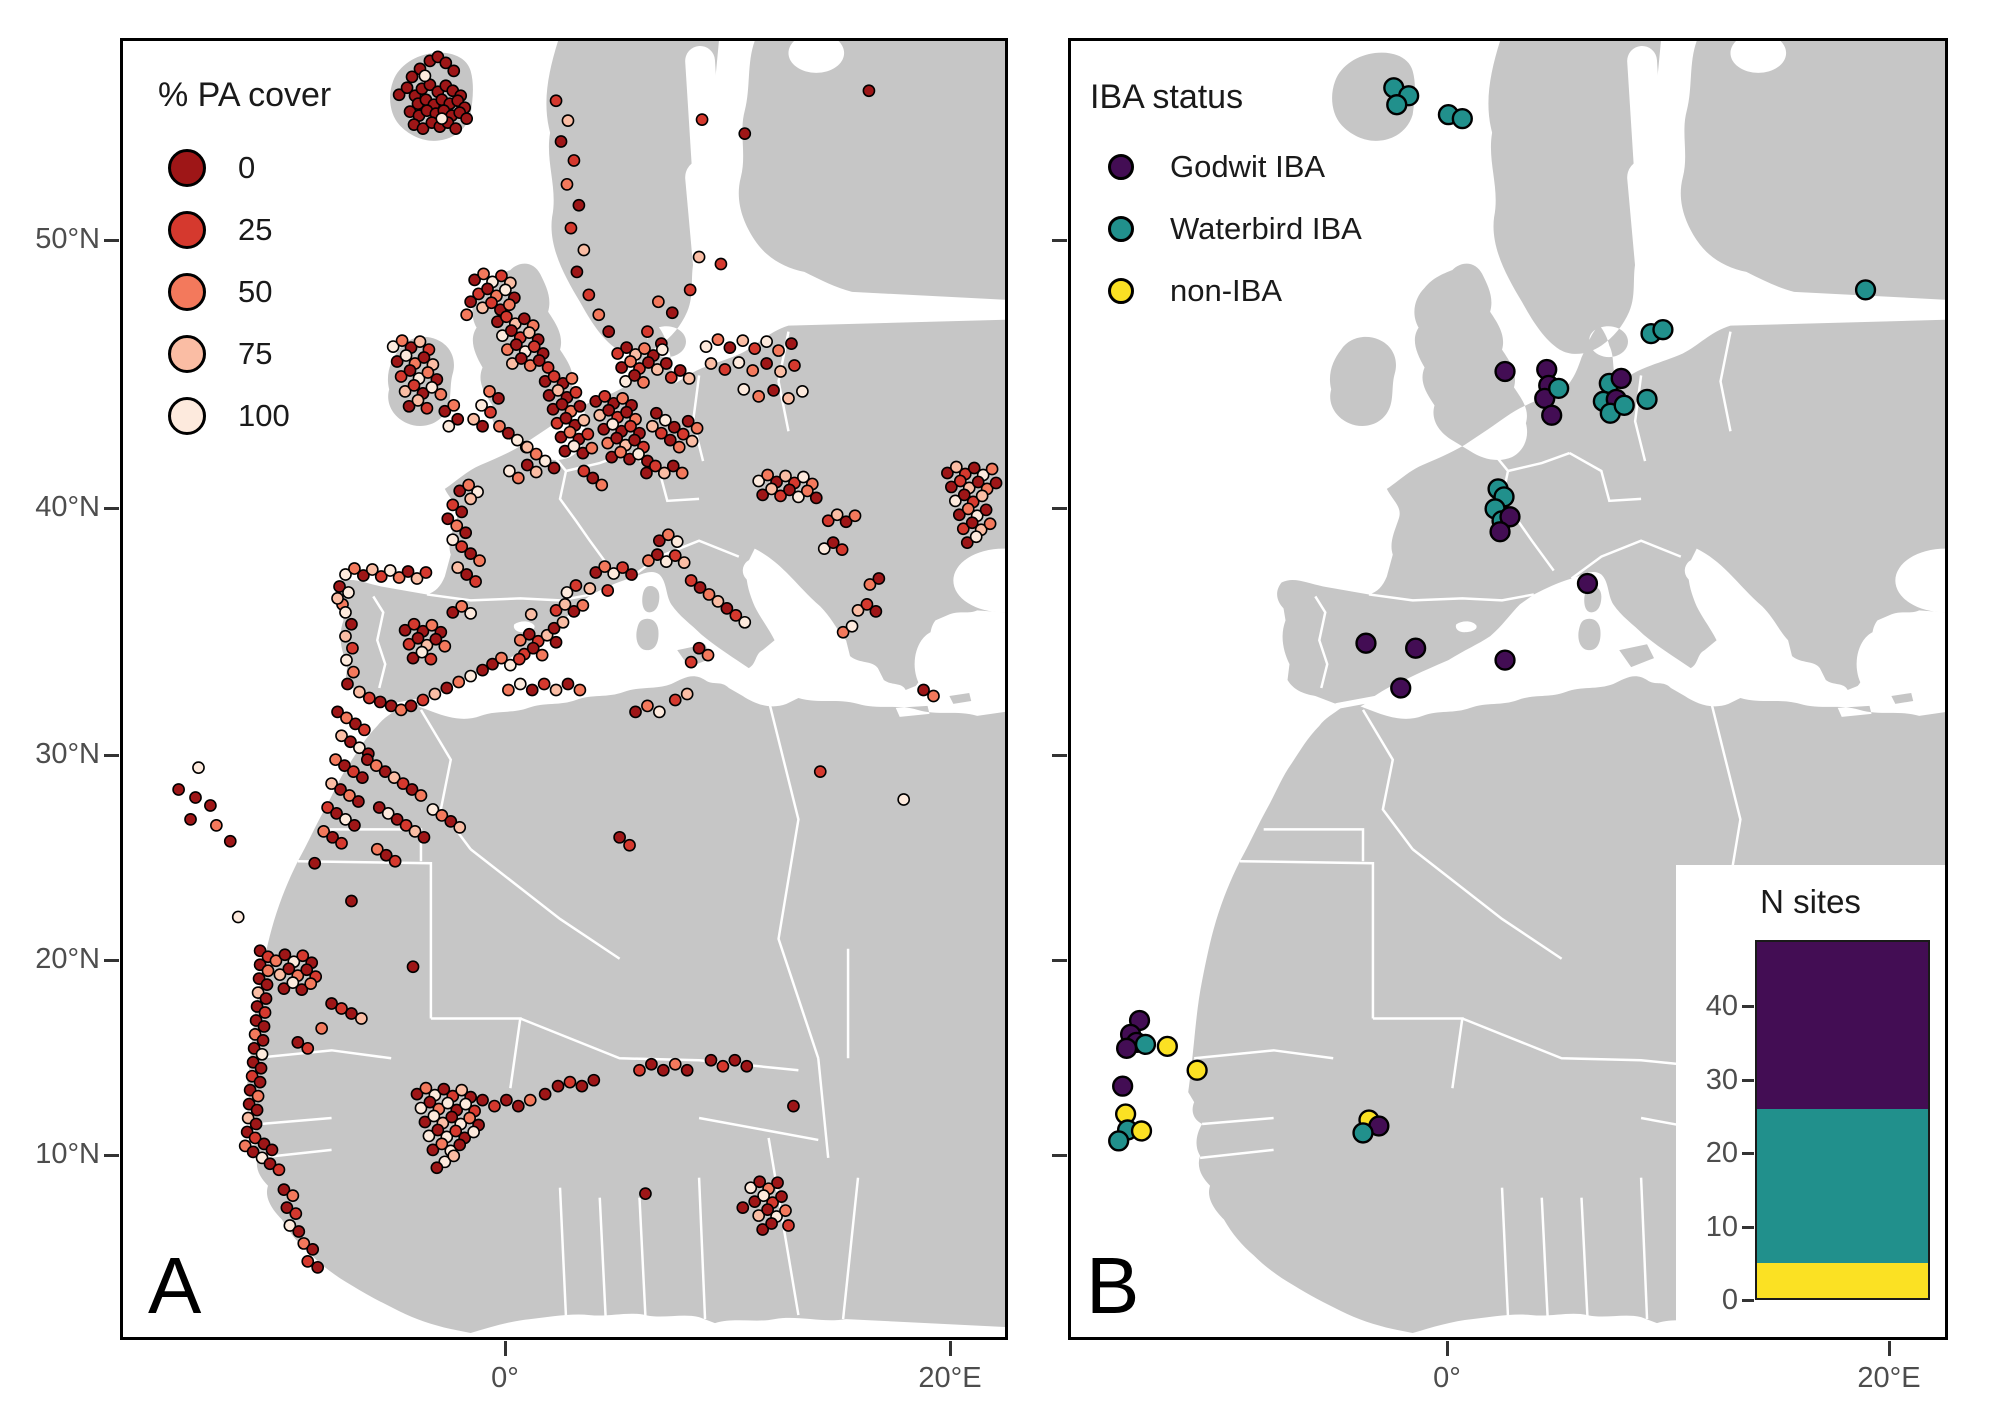  What do you see at coordinates (1748, 1080) in the screenshot?
I see `inset-tick-mark` at bounding box center [1748, 1080].